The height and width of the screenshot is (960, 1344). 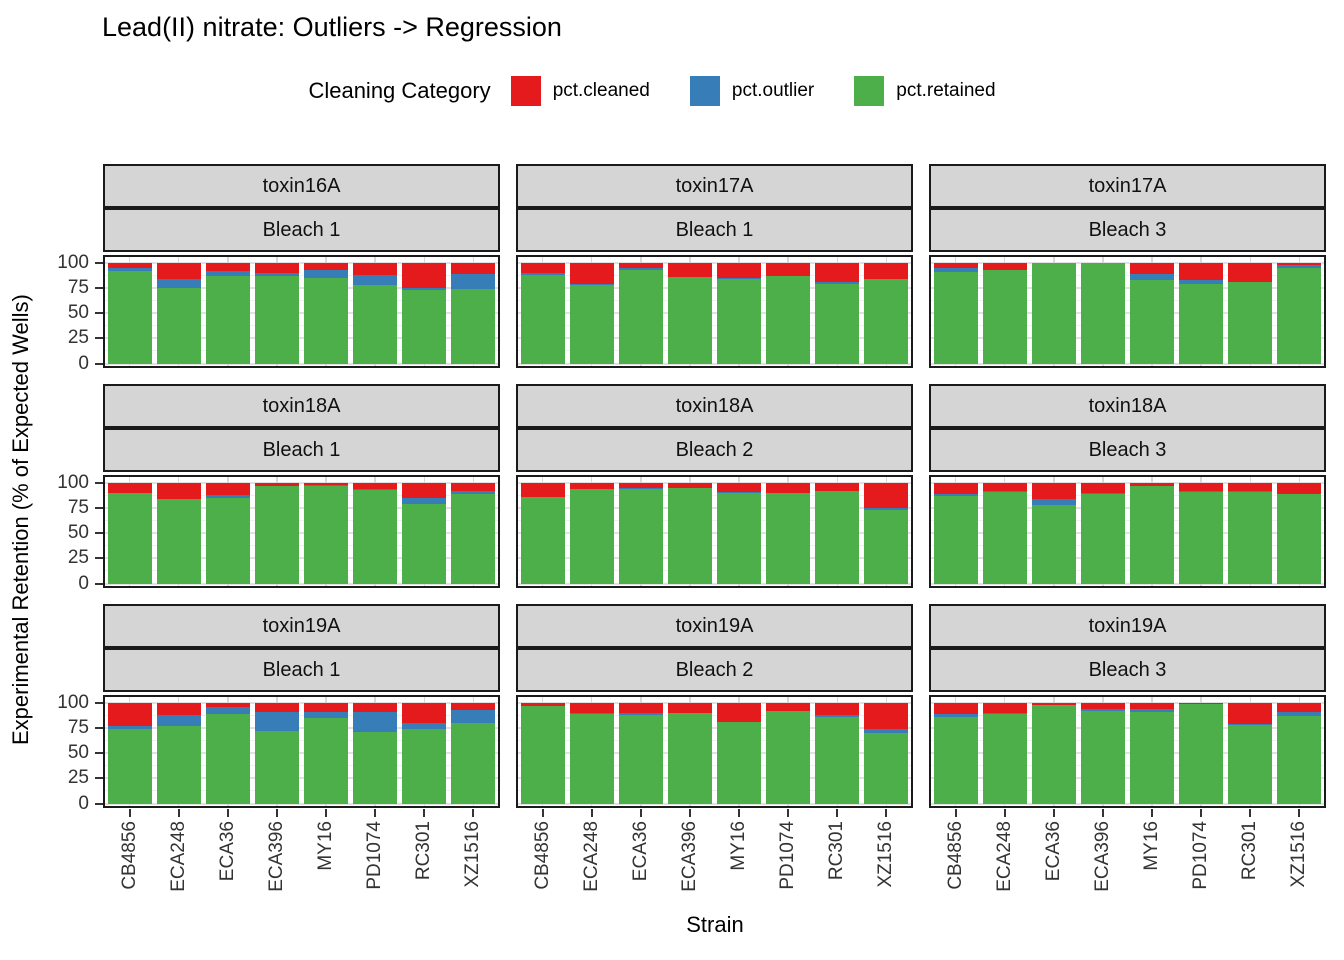 I want to click on facet-panel: toxin18A Bleach 2, so click(x=714, y=486).